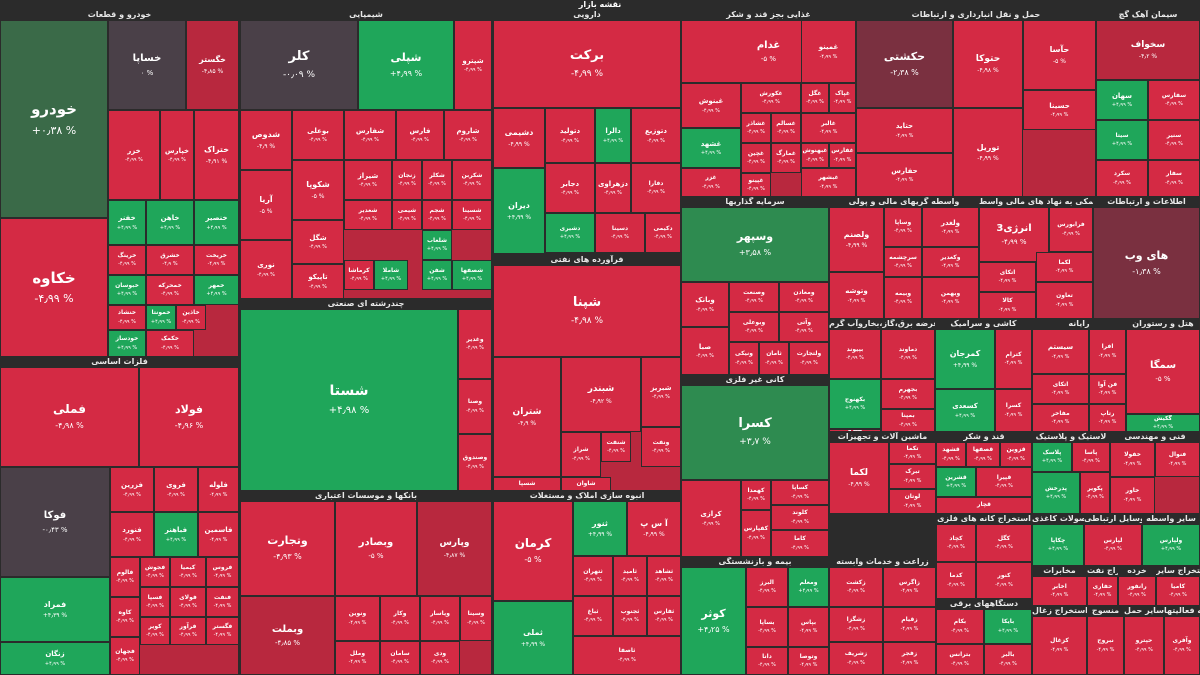  Describe the element at coordinates (155, 631) in the screenshot. I see `stock-tile: کویر -۴٫۹۹ %` at that location.